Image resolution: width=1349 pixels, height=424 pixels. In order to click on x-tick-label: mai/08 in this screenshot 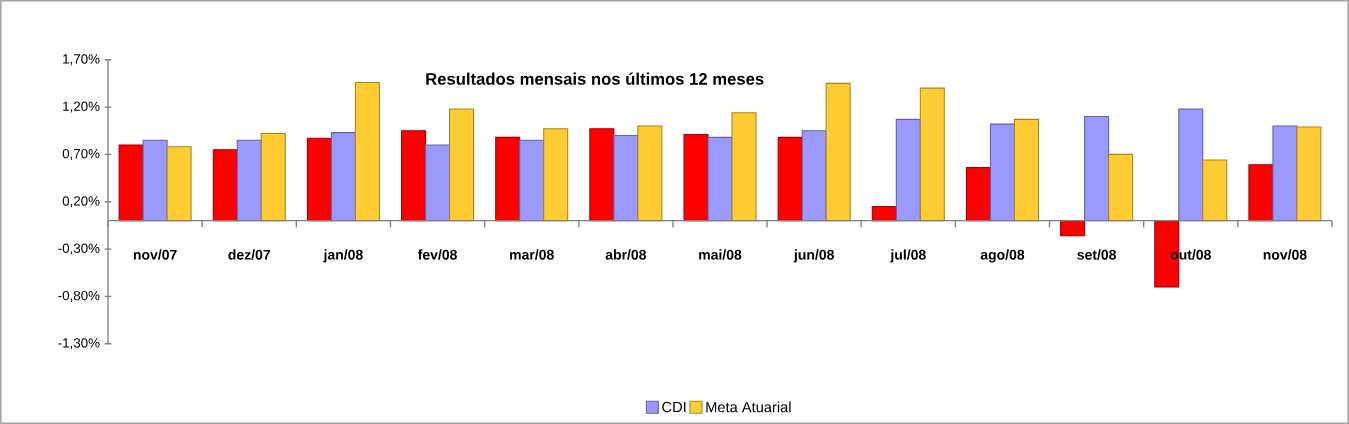, I will do `click(720, 254)`.